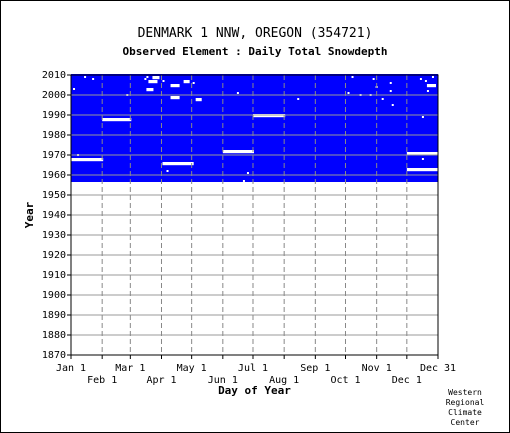 The width and height of the screenshot is (510, 433). I want to click on credit-line: Western, so click(465, 392).